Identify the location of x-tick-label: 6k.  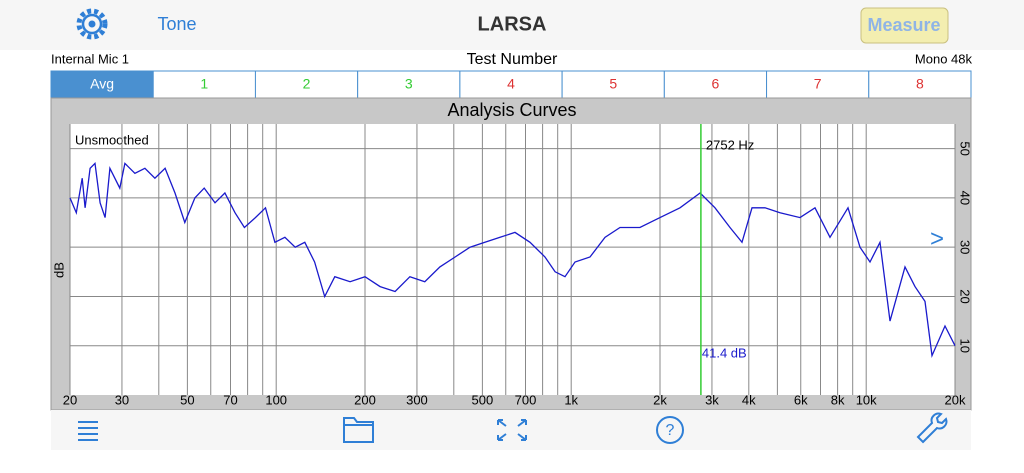
(801, 399).